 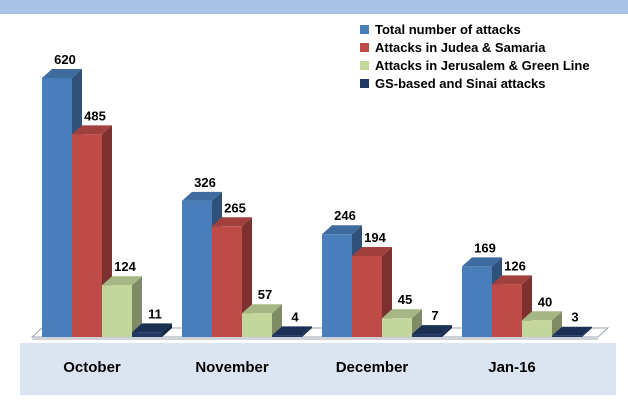 What do you see at coordinates (482, 65) in the screenshot?
I see `legend-label-jerusalem: Attacks in Jerusalem & Green Line` at bounding box center [482, 65].